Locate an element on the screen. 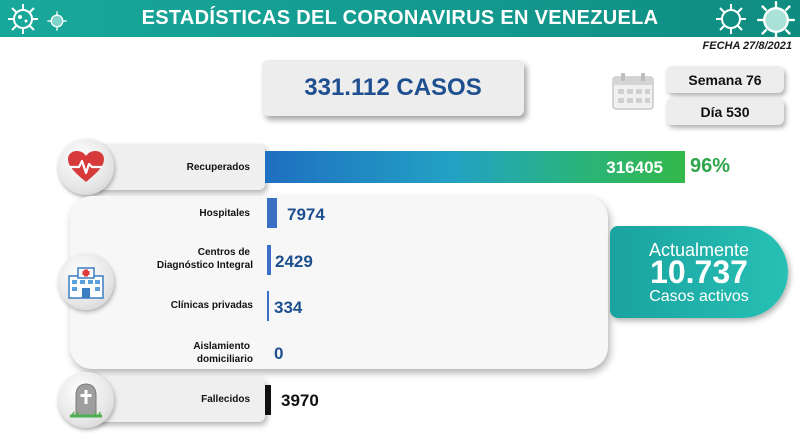 Image resolution: width=800 pixels, height=445 pixels. total-cases: 331.112 CASOS is located at coordinates (393, 87).